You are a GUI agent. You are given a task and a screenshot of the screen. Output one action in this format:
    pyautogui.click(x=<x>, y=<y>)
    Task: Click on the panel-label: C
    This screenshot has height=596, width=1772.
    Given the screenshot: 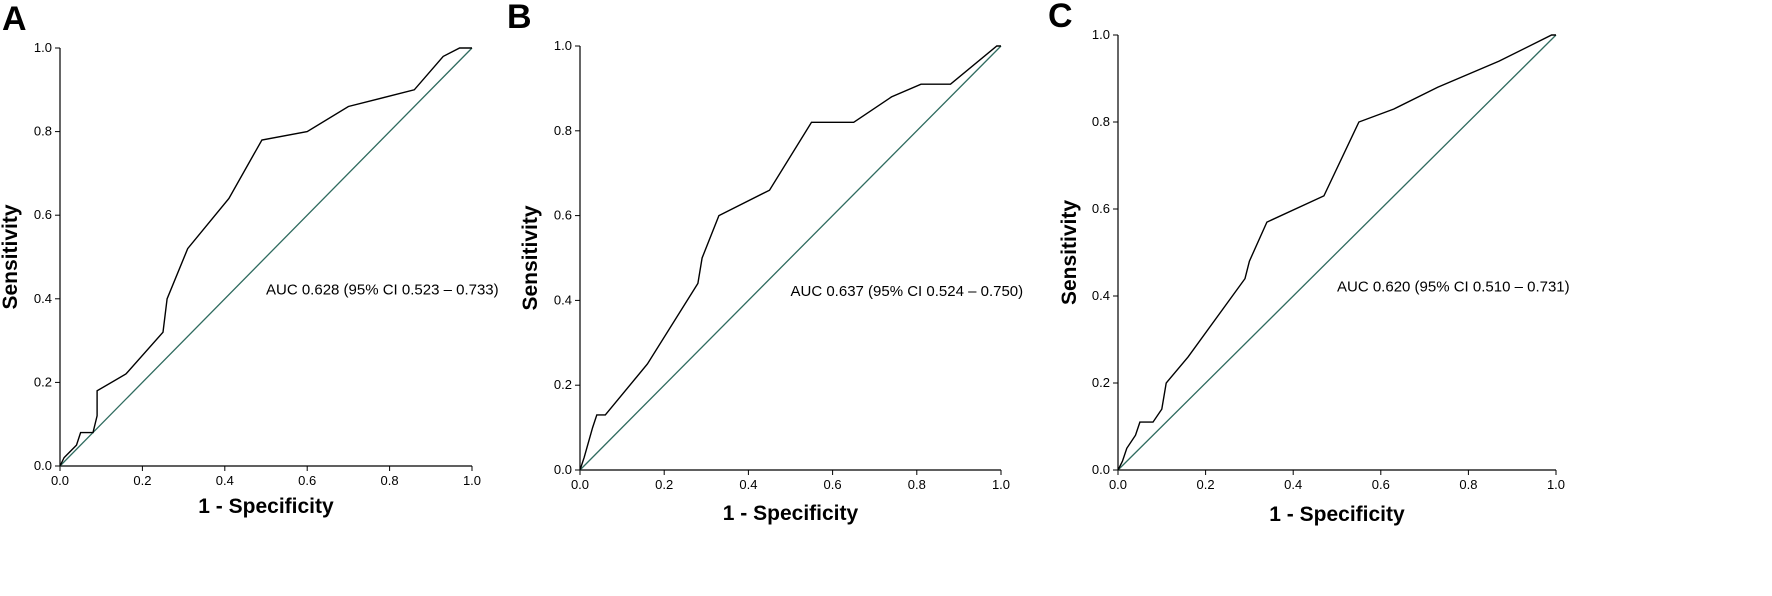 What is the action you would take?
    pyautogui.click(x=1060, y=17)
    